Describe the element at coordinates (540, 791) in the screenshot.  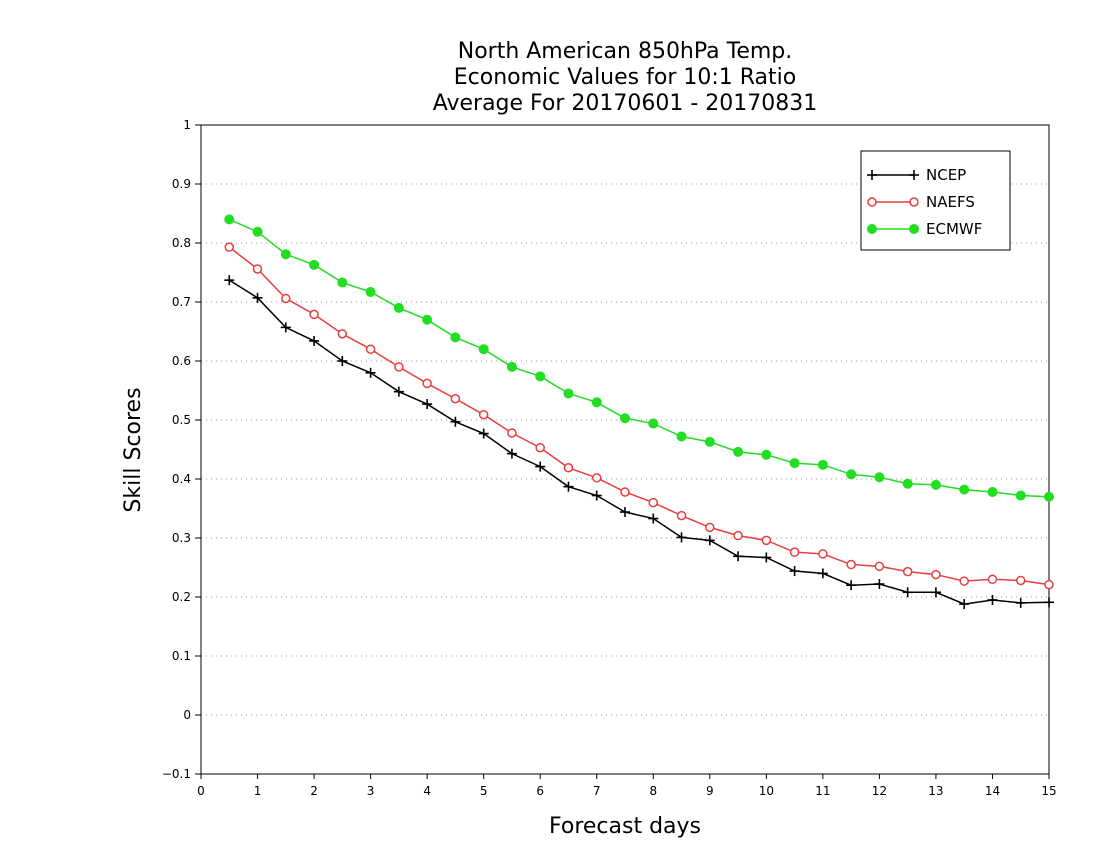
I see `x-tick-label: 6` at that location.